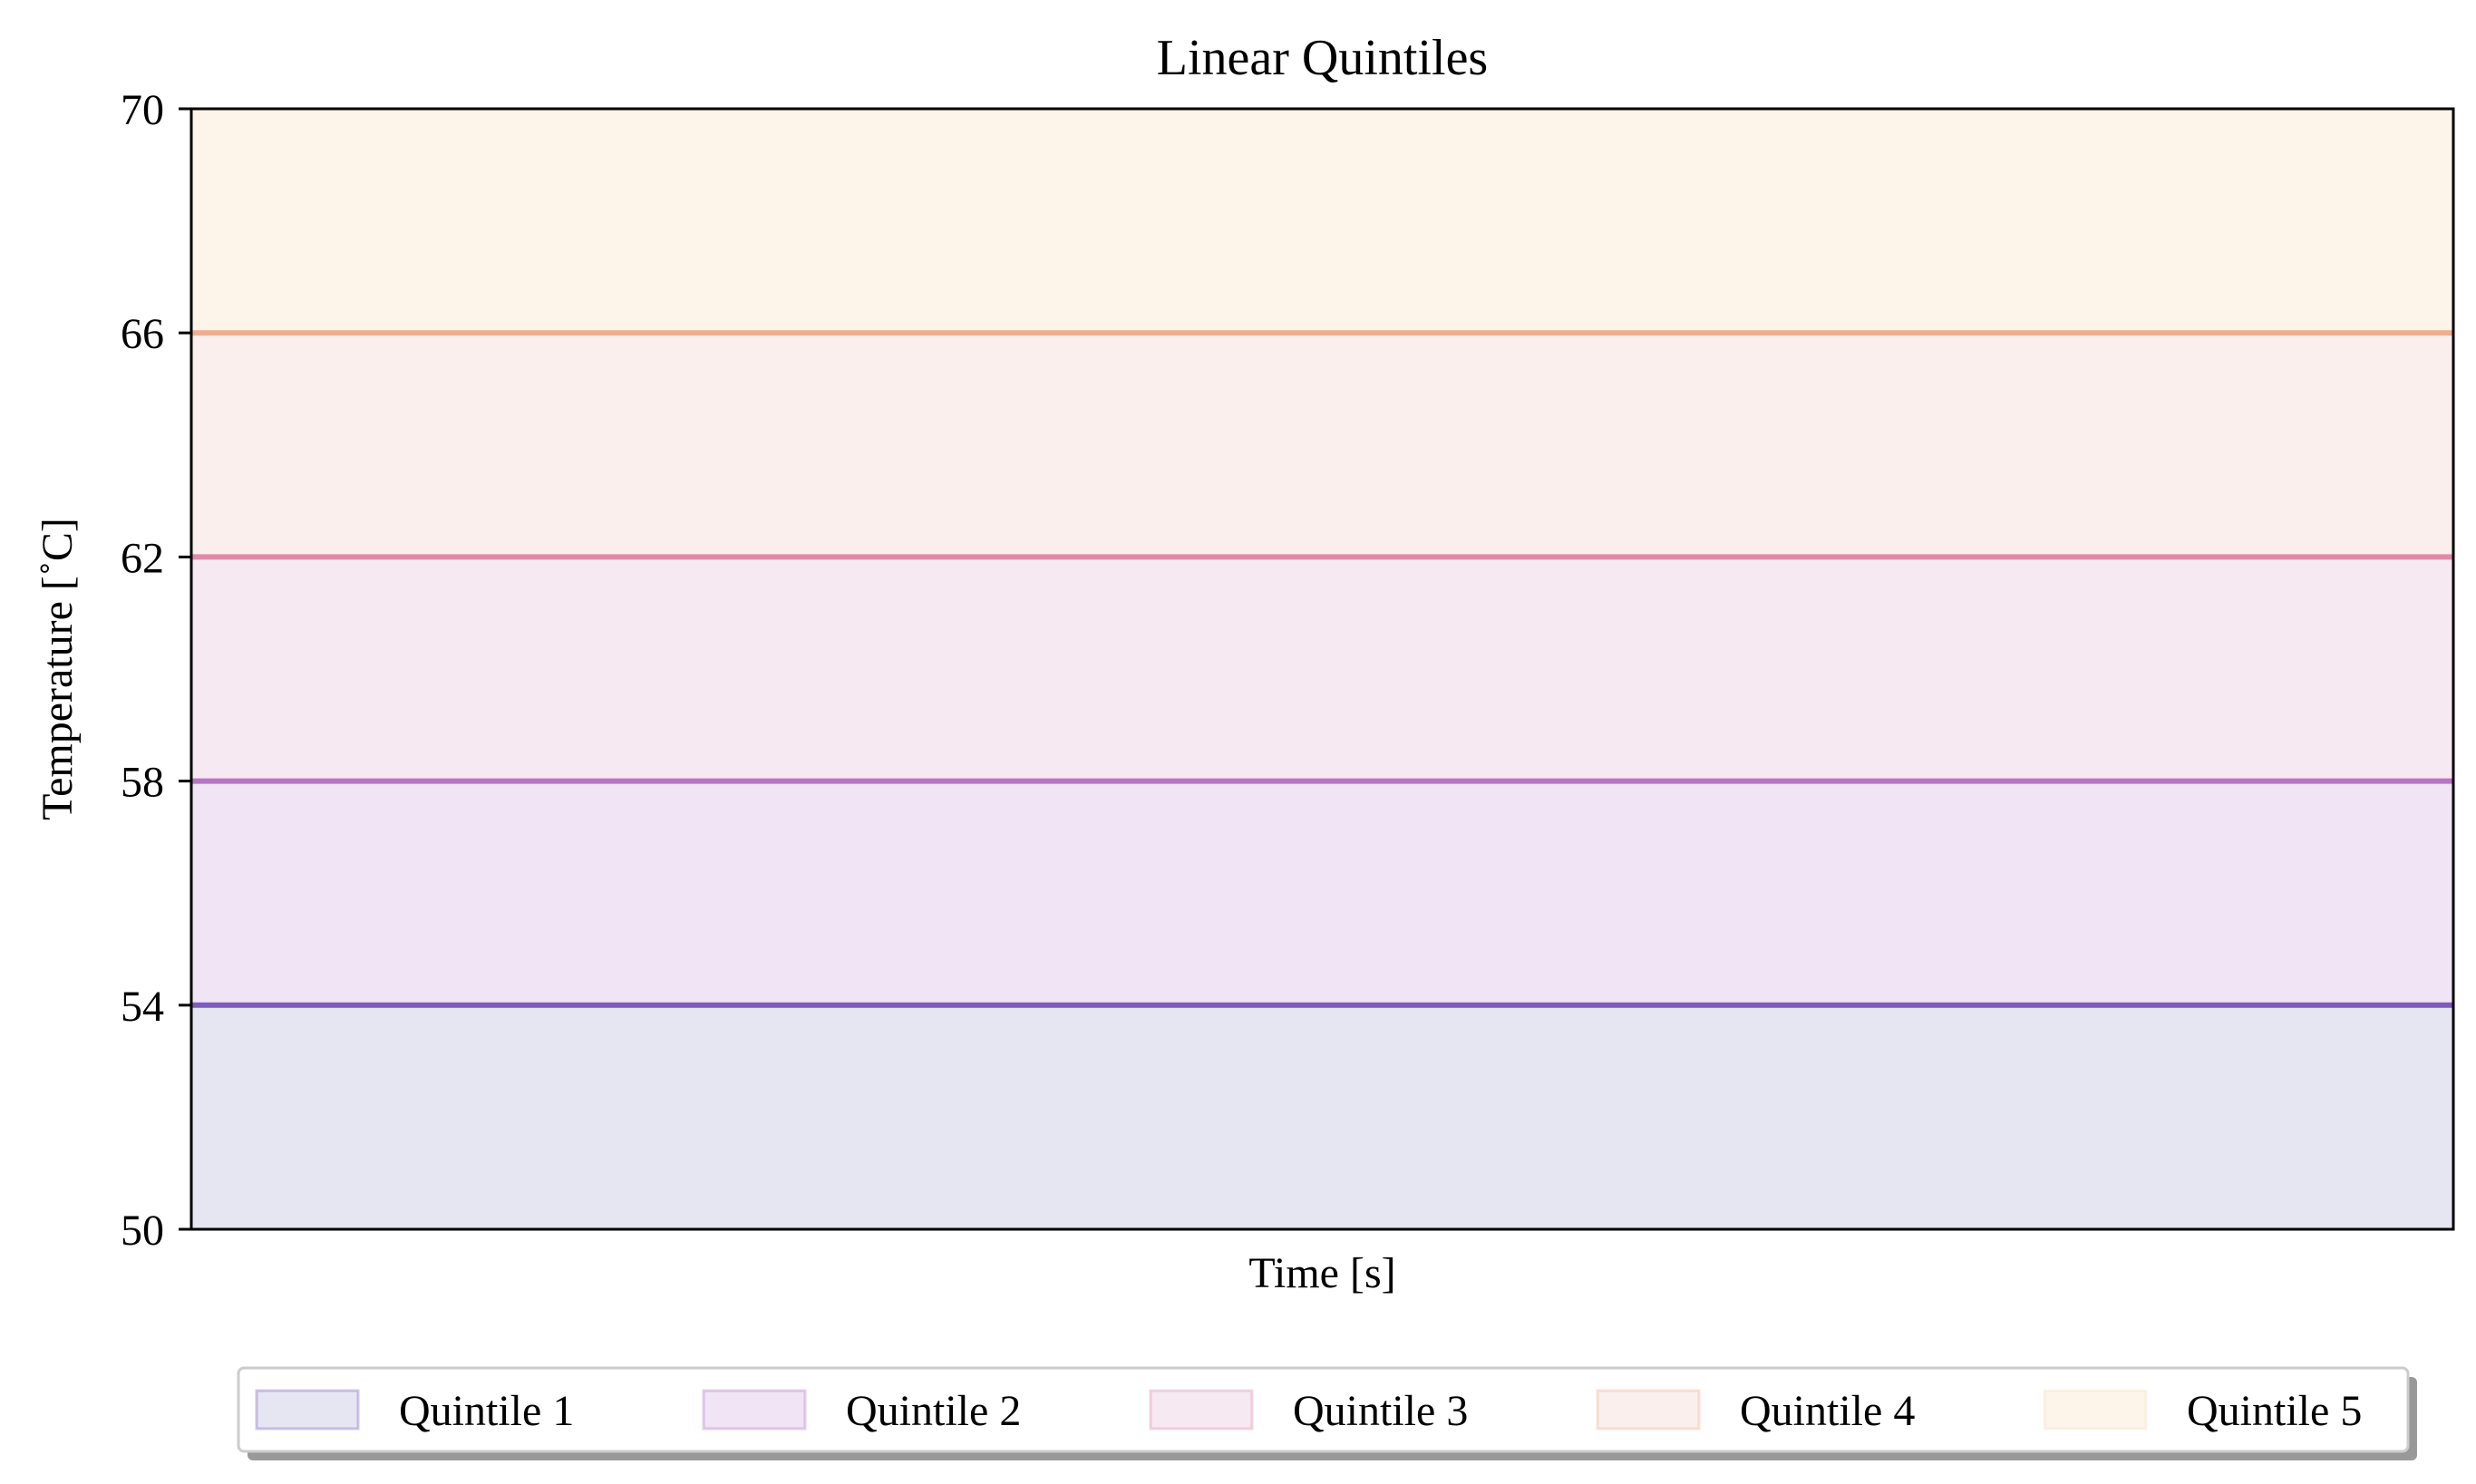 Image resolution: width=2476 pixels, height=1484 pixels. I want to click on legend-label-2: Quintile 2, so click(933, 1411).